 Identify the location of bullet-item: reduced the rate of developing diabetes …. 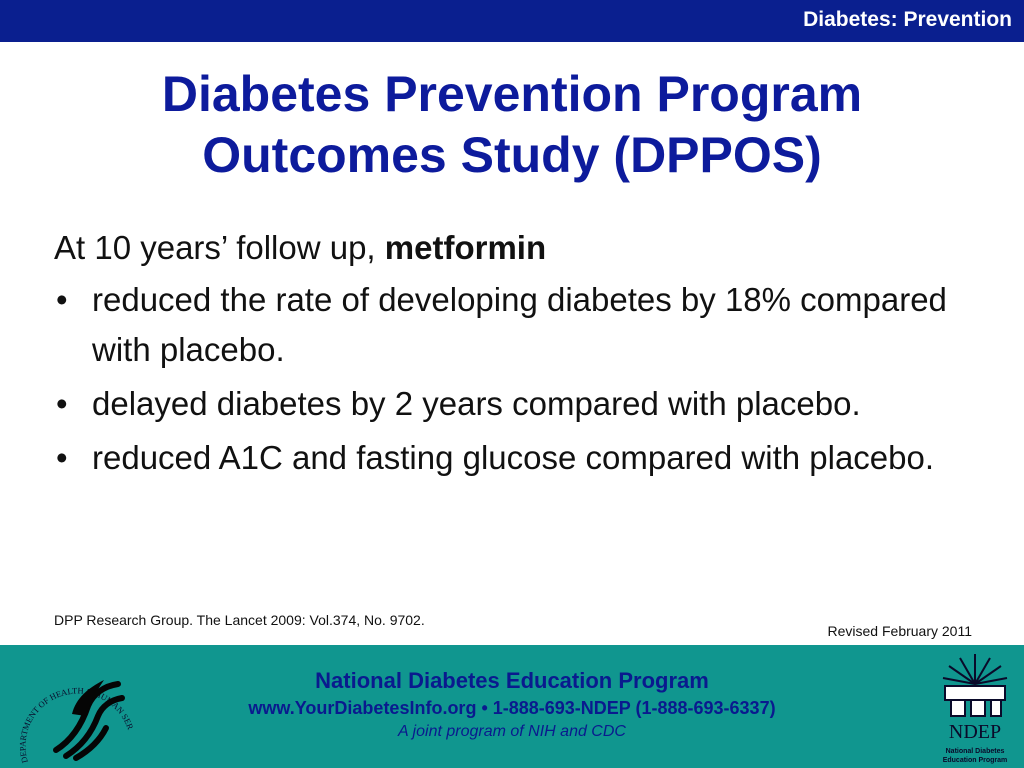
(514, 325).